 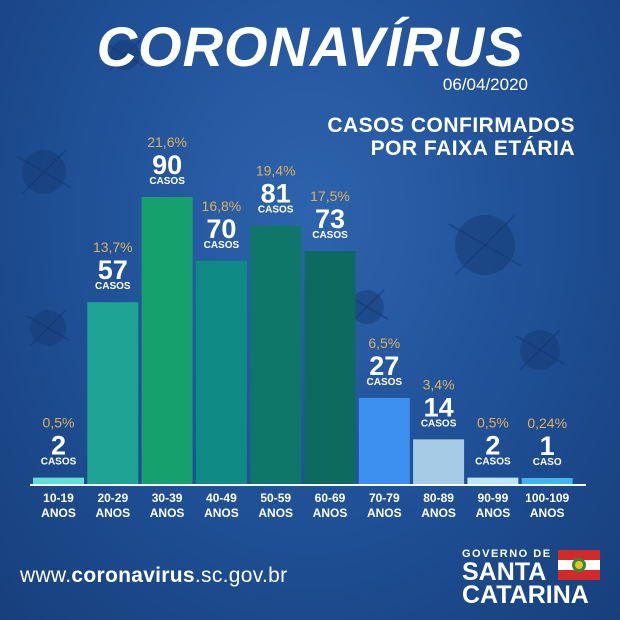 What do you see at coordinates (384, 366) in the screenshot?
I see `value-label: 27` at bounding box center [384, 366].